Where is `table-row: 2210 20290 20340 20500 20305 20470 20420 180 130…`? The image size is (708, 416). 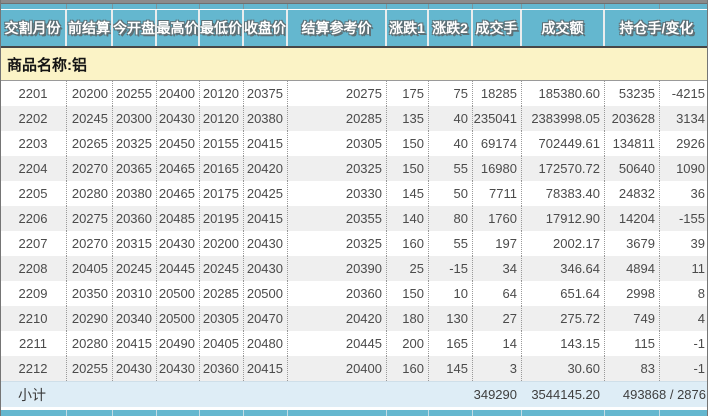
table-row: 2210 20290 20340 20500 20305 20470 20420 180 130… is located at coordinates (354, 318).